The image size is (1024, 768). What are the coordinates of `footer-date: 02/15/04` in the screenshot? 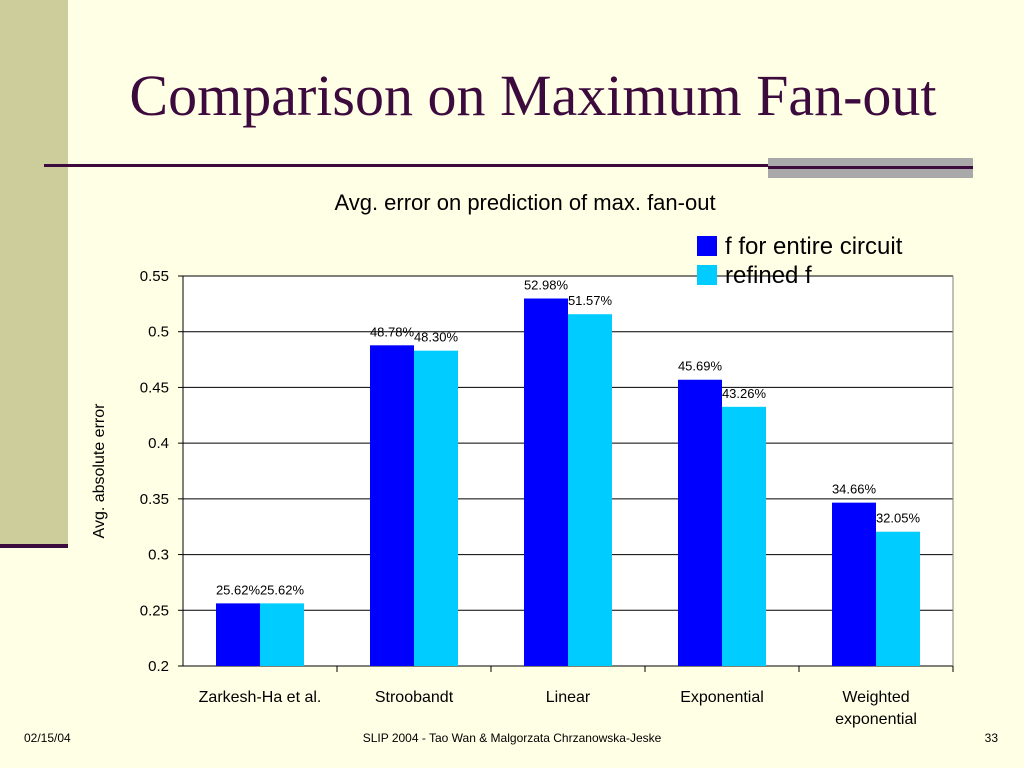 It's located at (47, 738).